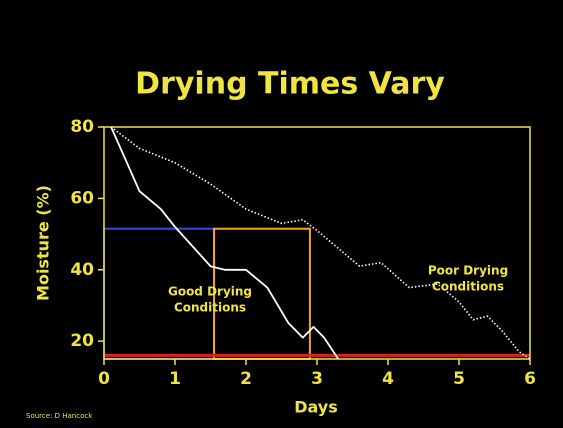 This screenshot has width=563, height=428. What do you see at coordinates (459, 379) in the screenshot?
I see `x-tick-label: 5` at bounding box center [459, 379].